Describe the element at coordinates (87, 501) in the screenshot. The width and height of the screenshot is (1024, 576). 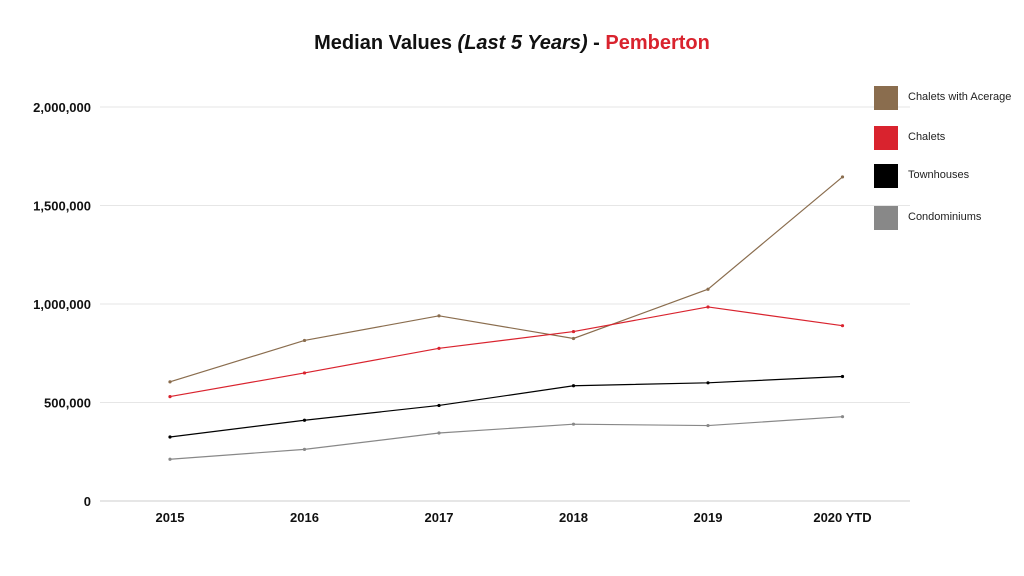
I see `y-tick-label: 0` at that location.